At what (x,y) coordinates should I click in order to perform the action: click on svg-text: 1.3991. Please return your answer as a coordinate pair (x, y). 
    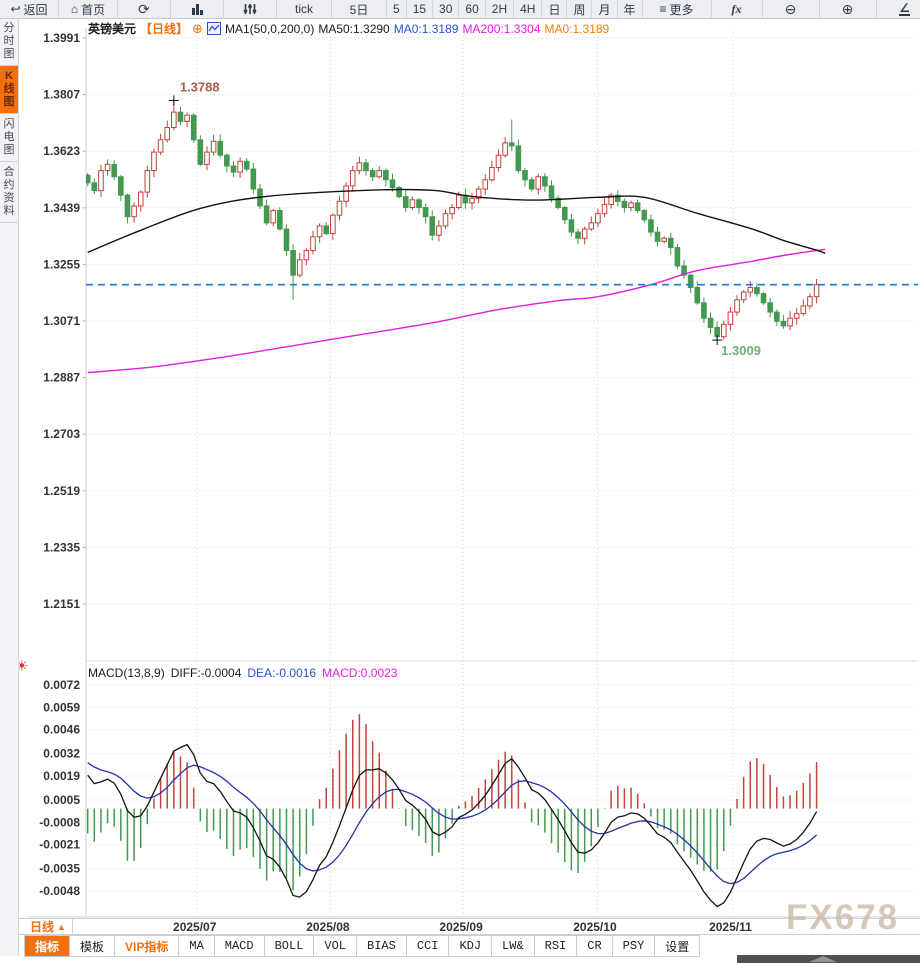
    Looking at the image, I should click on (61, 38).